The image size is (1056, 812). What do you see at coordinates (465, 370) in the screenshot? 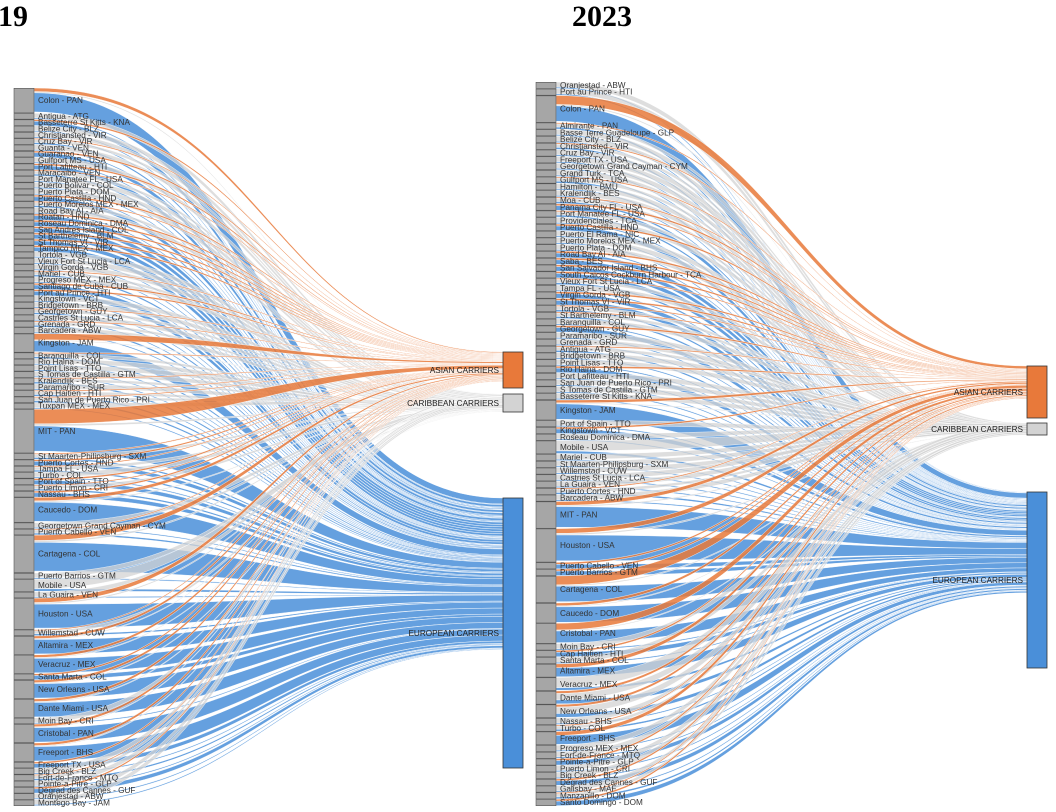
I see `carrier-label-asian: ASIAN CARRIERS` at bounding box center [465, 370].